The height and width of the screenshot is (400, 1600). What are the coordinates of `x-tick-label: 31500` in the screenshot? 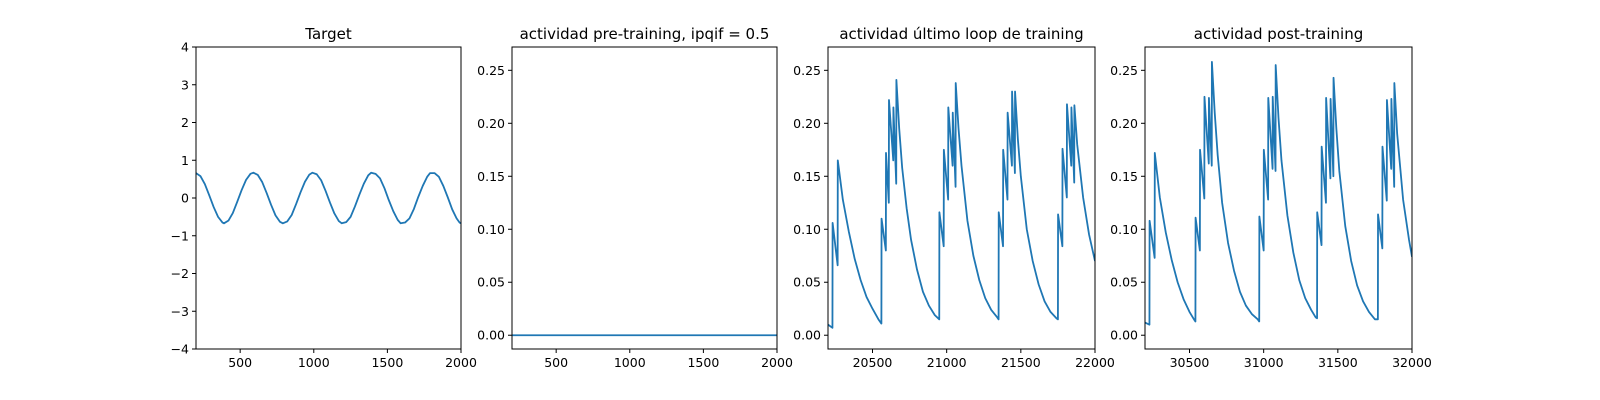 It's located at (1338, 362).